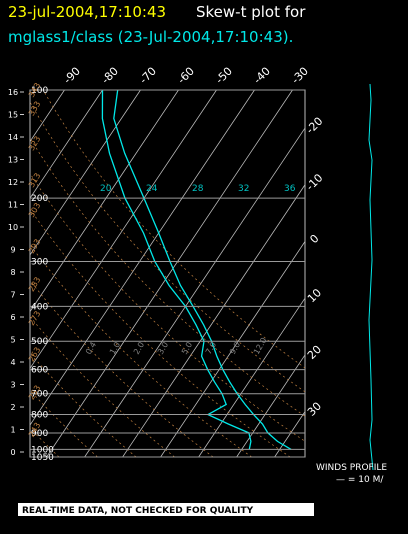 This screenshot has width=408, height=534. What do you see at coordinates (13, 92) in the screenshot?
I see `altitude-label: 16` at bounding box center [13, 92].